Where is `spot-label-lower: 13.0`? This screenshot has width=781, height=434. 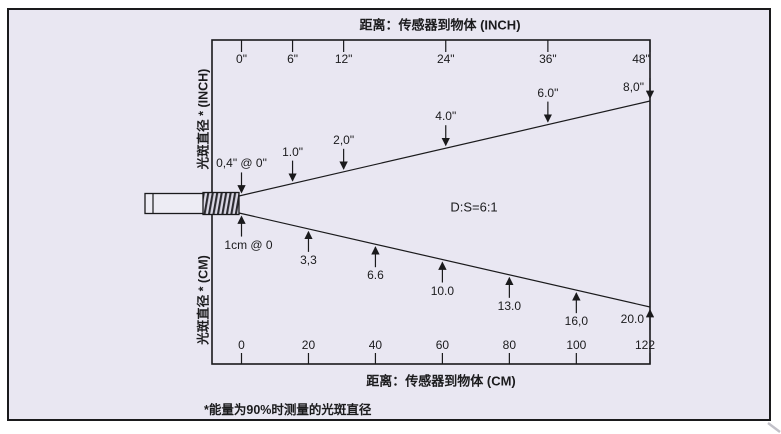 spot-label-lower: 13.0 is located at coordinates (509, 305).